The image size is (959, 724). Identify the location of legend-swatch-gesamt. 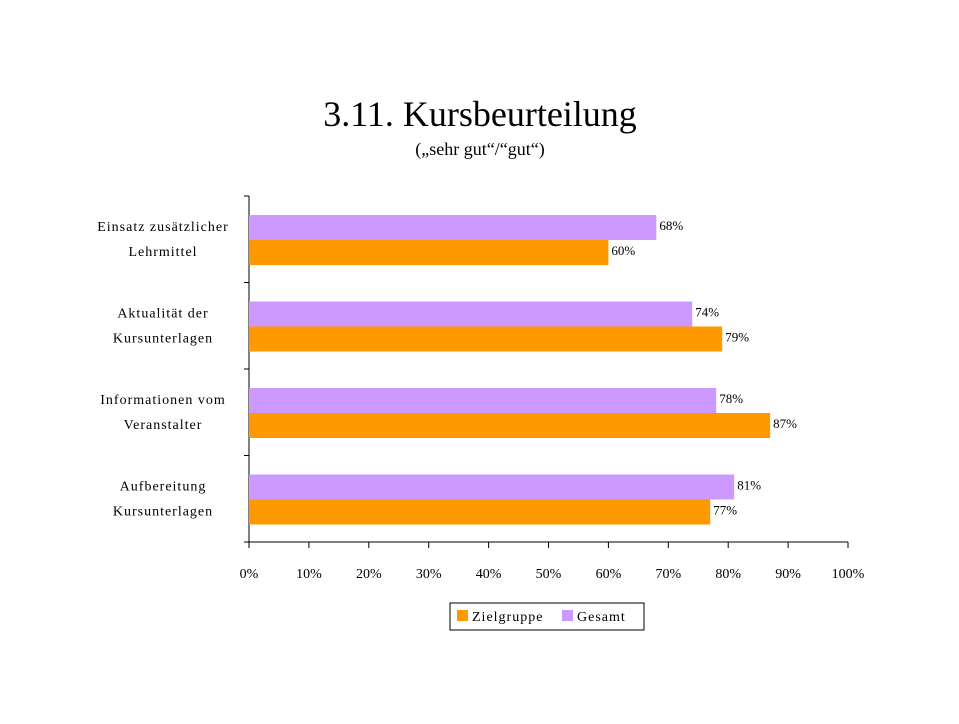
(567, 615).